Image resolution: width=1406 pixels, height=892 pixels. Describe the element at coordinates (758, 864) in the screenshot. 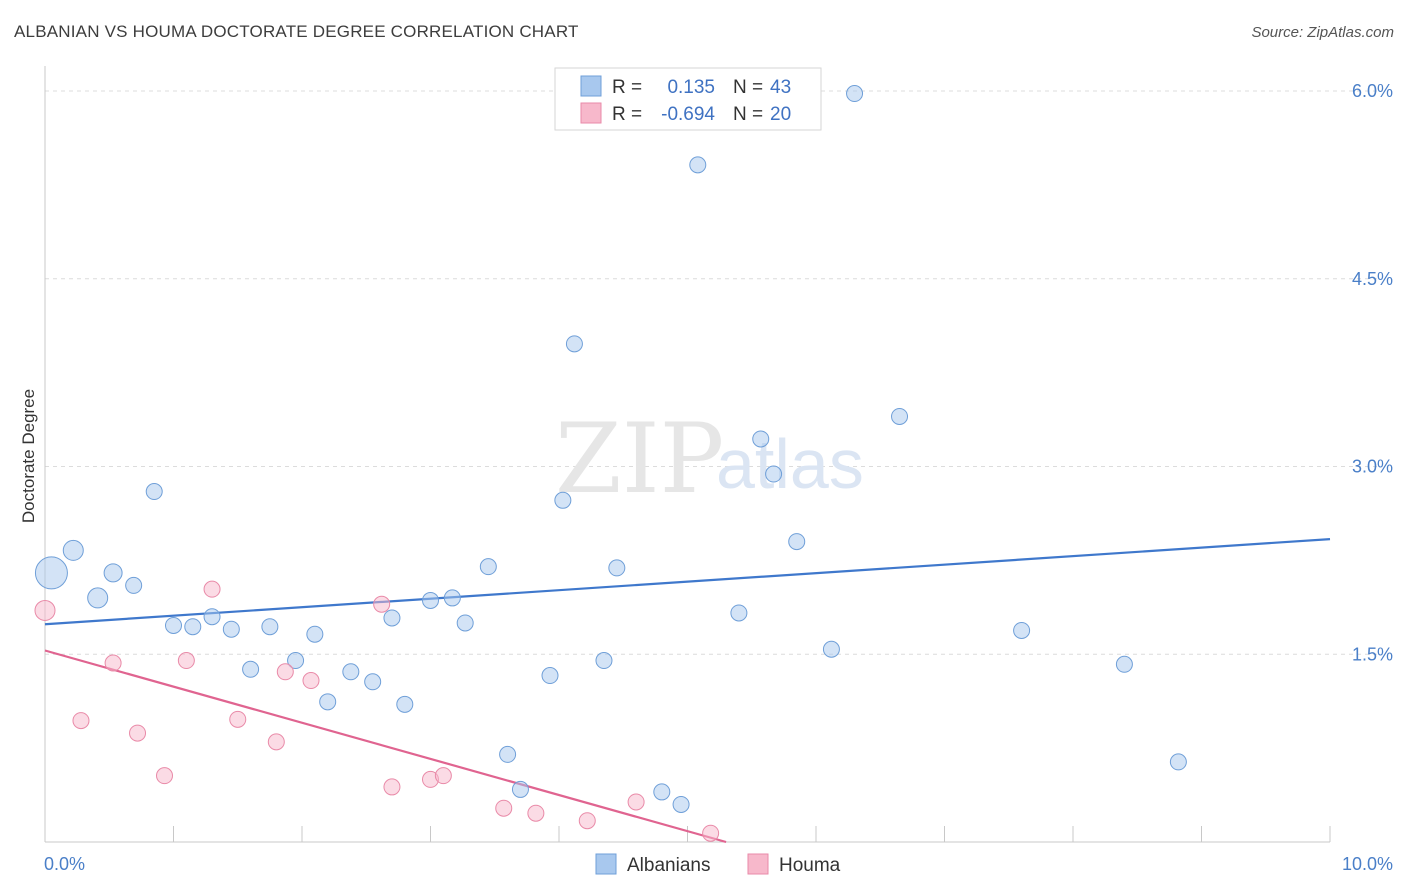

I see `legend-item-houma-swatch` at that location.